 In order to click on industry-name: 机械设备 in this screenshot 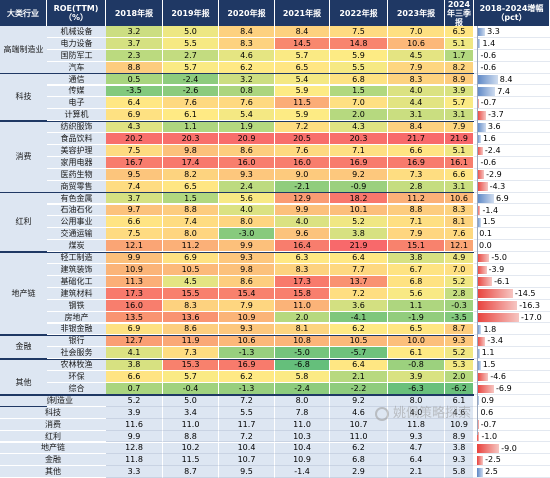, I will do `click(76, 32)`.